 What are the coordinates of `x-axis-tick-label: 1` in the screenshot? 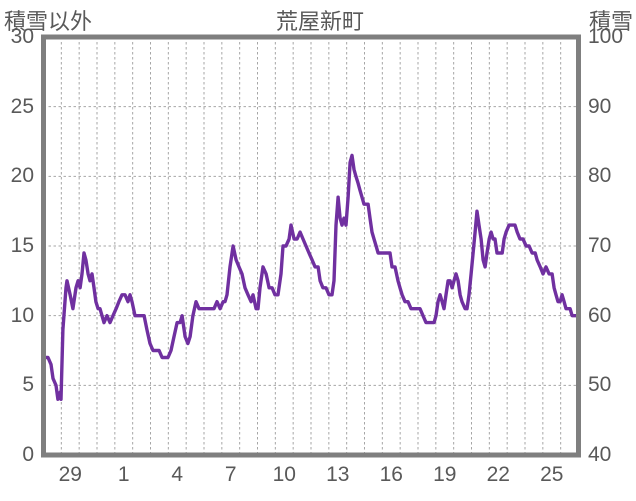 It's located at (123, 474).